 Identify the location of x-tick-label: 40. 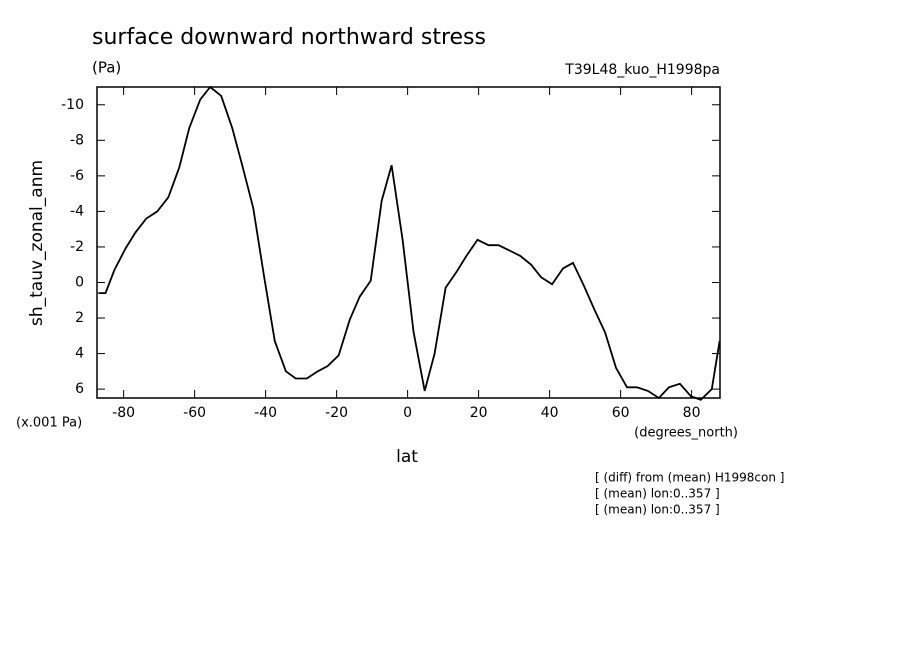
(550, 413).